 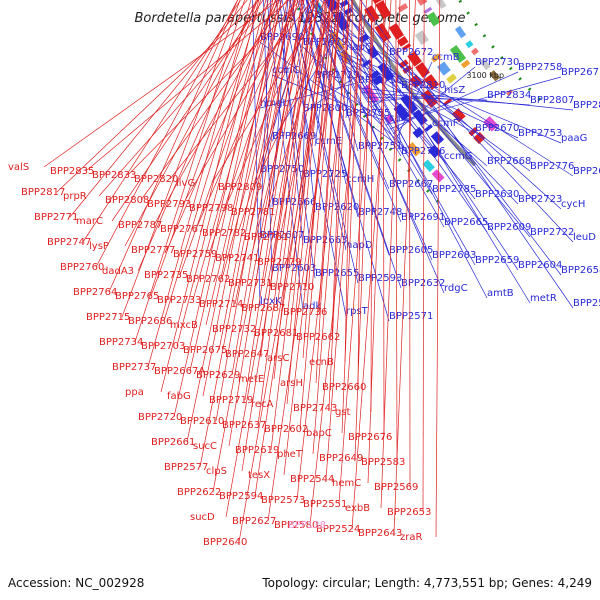 What do you see at coordinates (454, 189) in the screenshot?
I see `gene-label-forward: BPP2785` at bounding box center [454, 189].